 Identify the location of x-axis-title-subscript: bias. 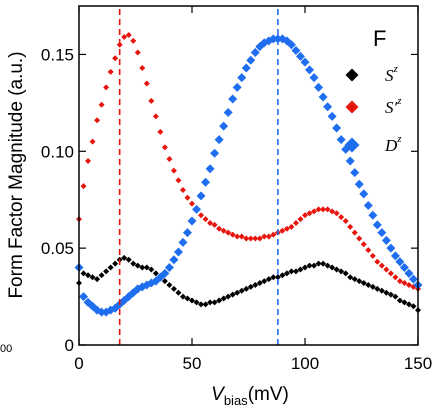
(236, 400).